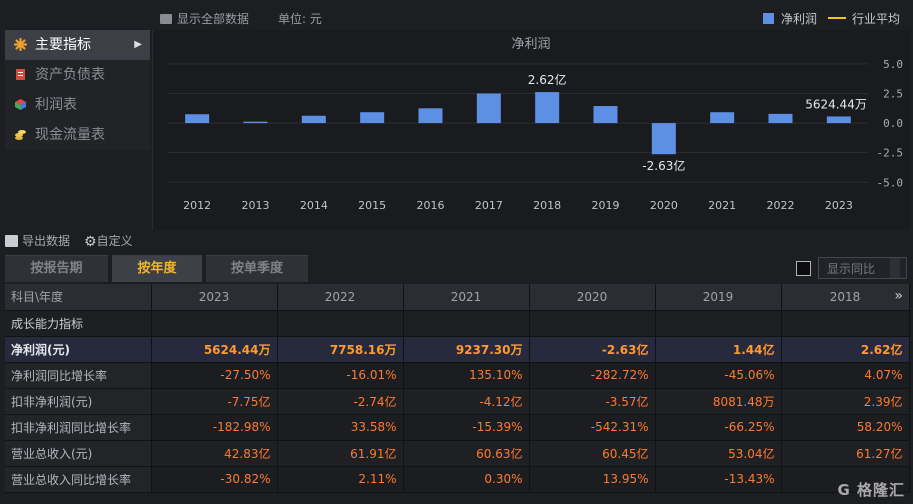  What do you see at coordinates (664, 205) in the screenshot?
I see `x-tick-label: 2020` at bounding box center [664, 205].